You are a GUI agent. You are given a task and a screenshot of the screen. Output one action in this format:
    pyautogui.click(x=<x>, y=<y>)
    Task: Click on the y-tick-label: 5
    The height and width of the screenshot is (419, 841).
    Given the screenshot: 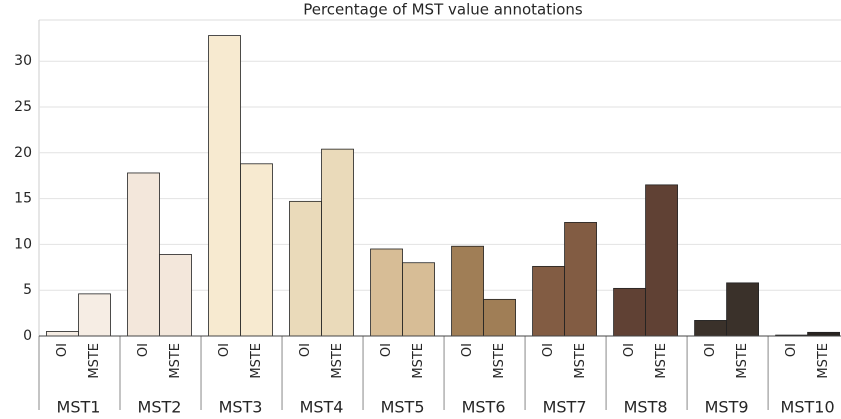 What is the action you would take?
    pyautogui.click(x=27, y=290)
    